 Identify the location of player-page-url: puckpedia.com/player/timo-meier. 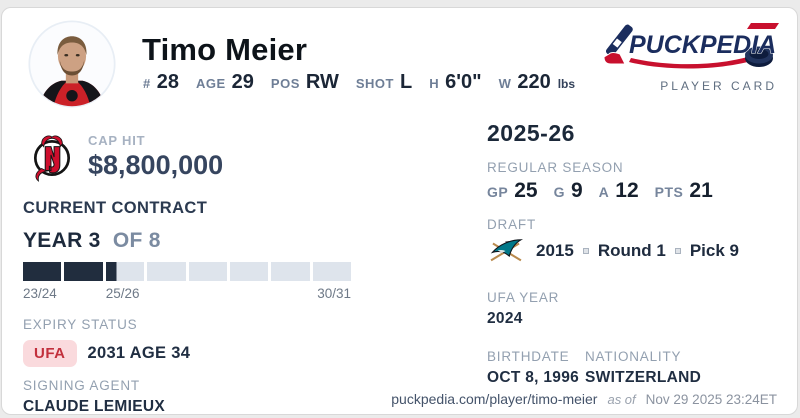
(494, 399).